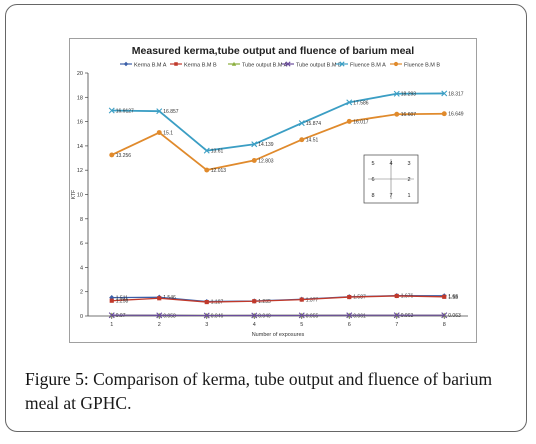 The width and height of the screenshot is (536, 444). Describe the element at coordinates (372, 180) in the screenshot. I see `inset-cell-1-0: 6` at that location.